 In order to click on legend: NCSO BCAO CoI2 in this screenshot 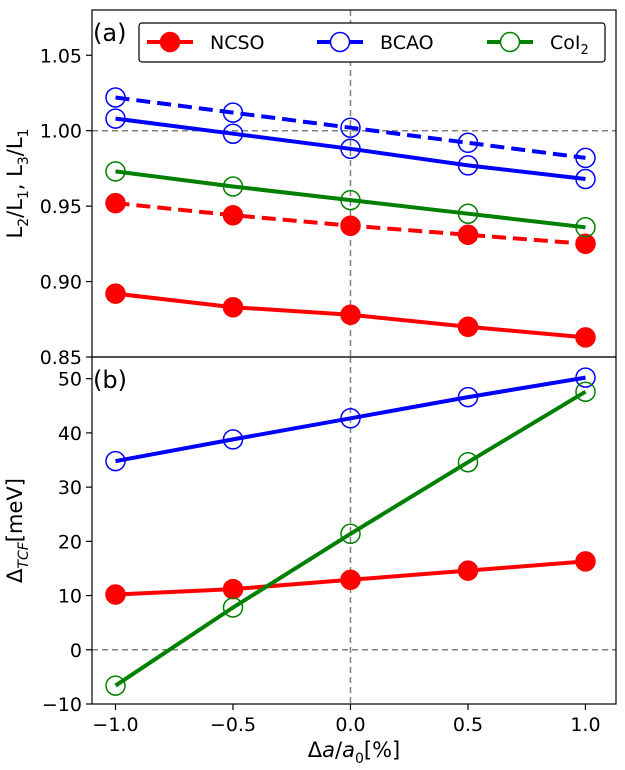, I will do `click(372, 42)`.